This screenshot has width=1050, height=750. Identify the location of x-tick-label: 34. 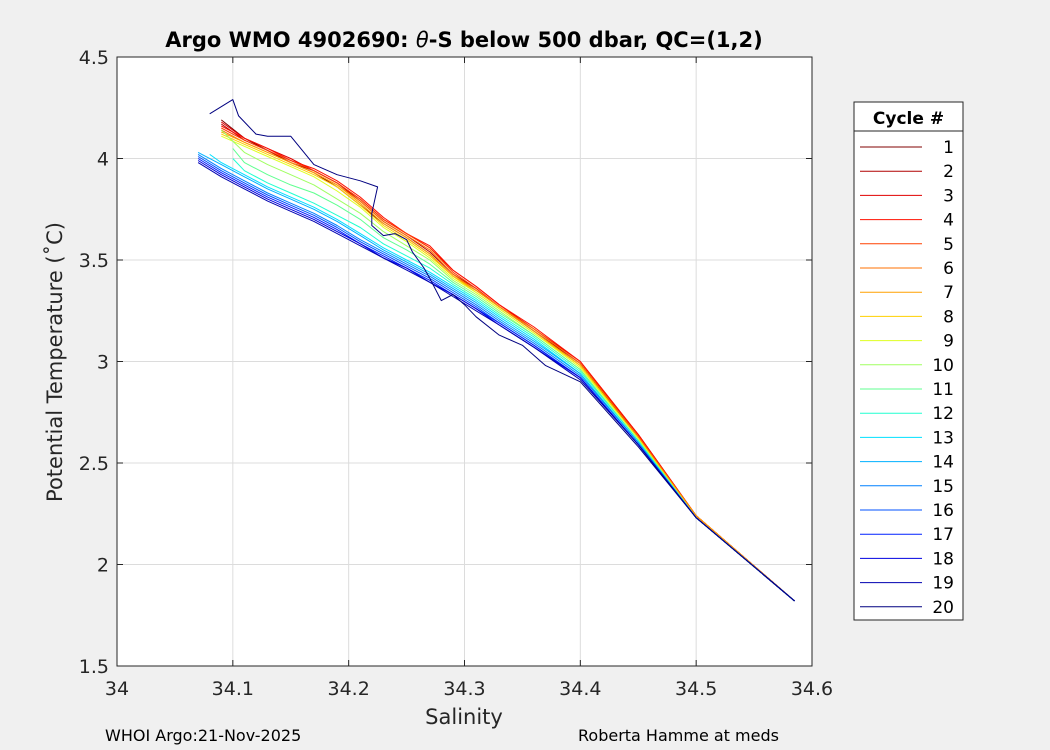
(117, 689).